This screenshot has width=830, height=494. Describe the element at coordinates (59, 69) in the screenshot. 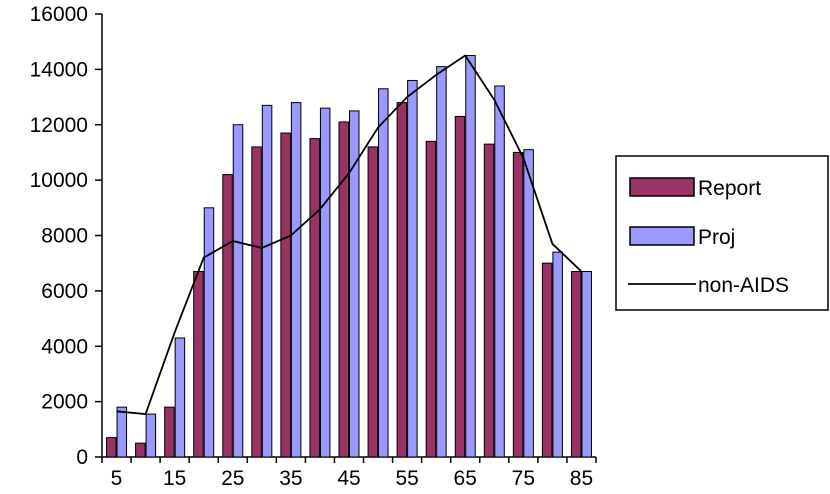

I see `y-tick-label: 14000` at that location.